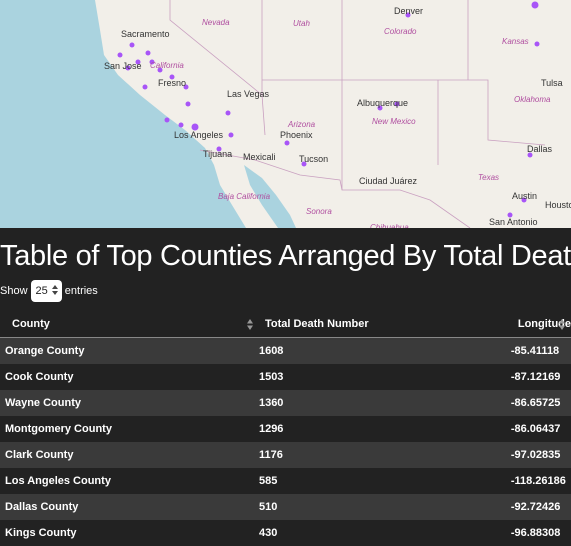 The width and height of the screenshot is (571, 546). Describe the element at coordinates (540, 324) in the screenshot. I see `column-header: Longitude` at that location.